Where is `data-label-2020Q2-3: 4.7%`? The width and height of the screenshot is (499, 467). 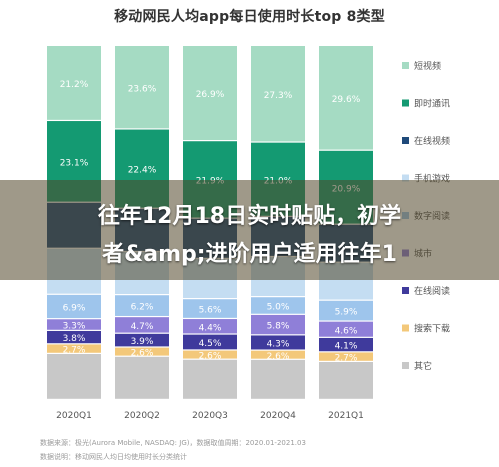 data-label-2020Q2-3: 4.7% is located at coordinates (142, 327).